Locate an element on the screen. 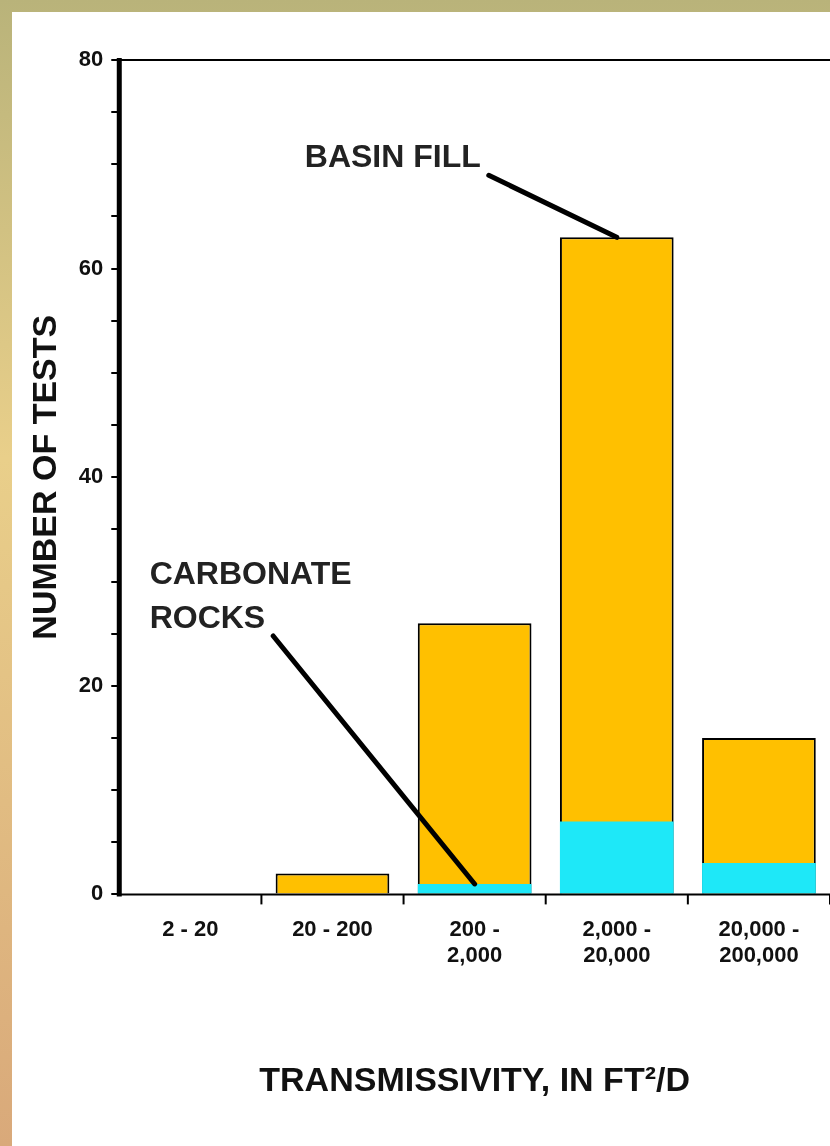  y-tick-label: 80 is located at coordinates (91, 59).